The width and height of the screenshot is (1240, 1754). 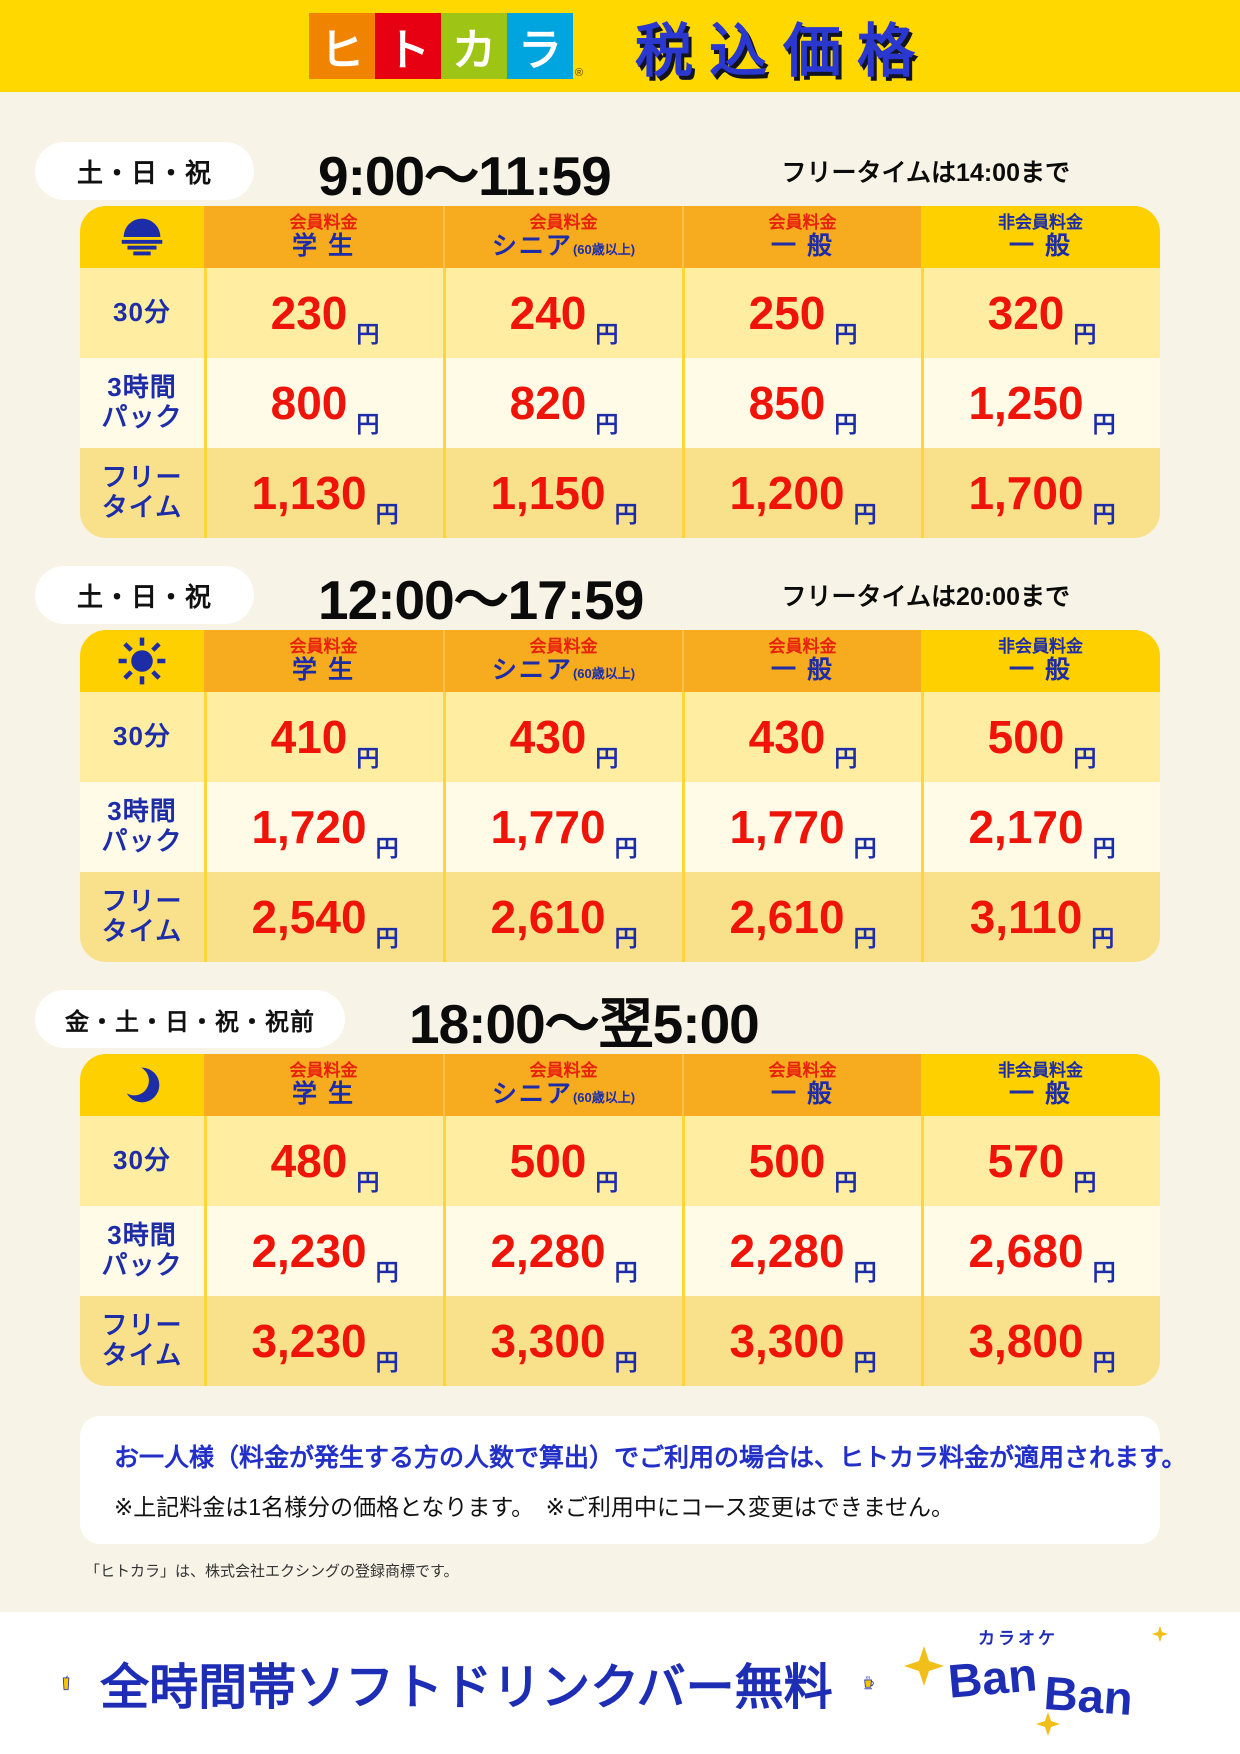 I want to click on row-label-line: パック, so click(x=142, y=841).